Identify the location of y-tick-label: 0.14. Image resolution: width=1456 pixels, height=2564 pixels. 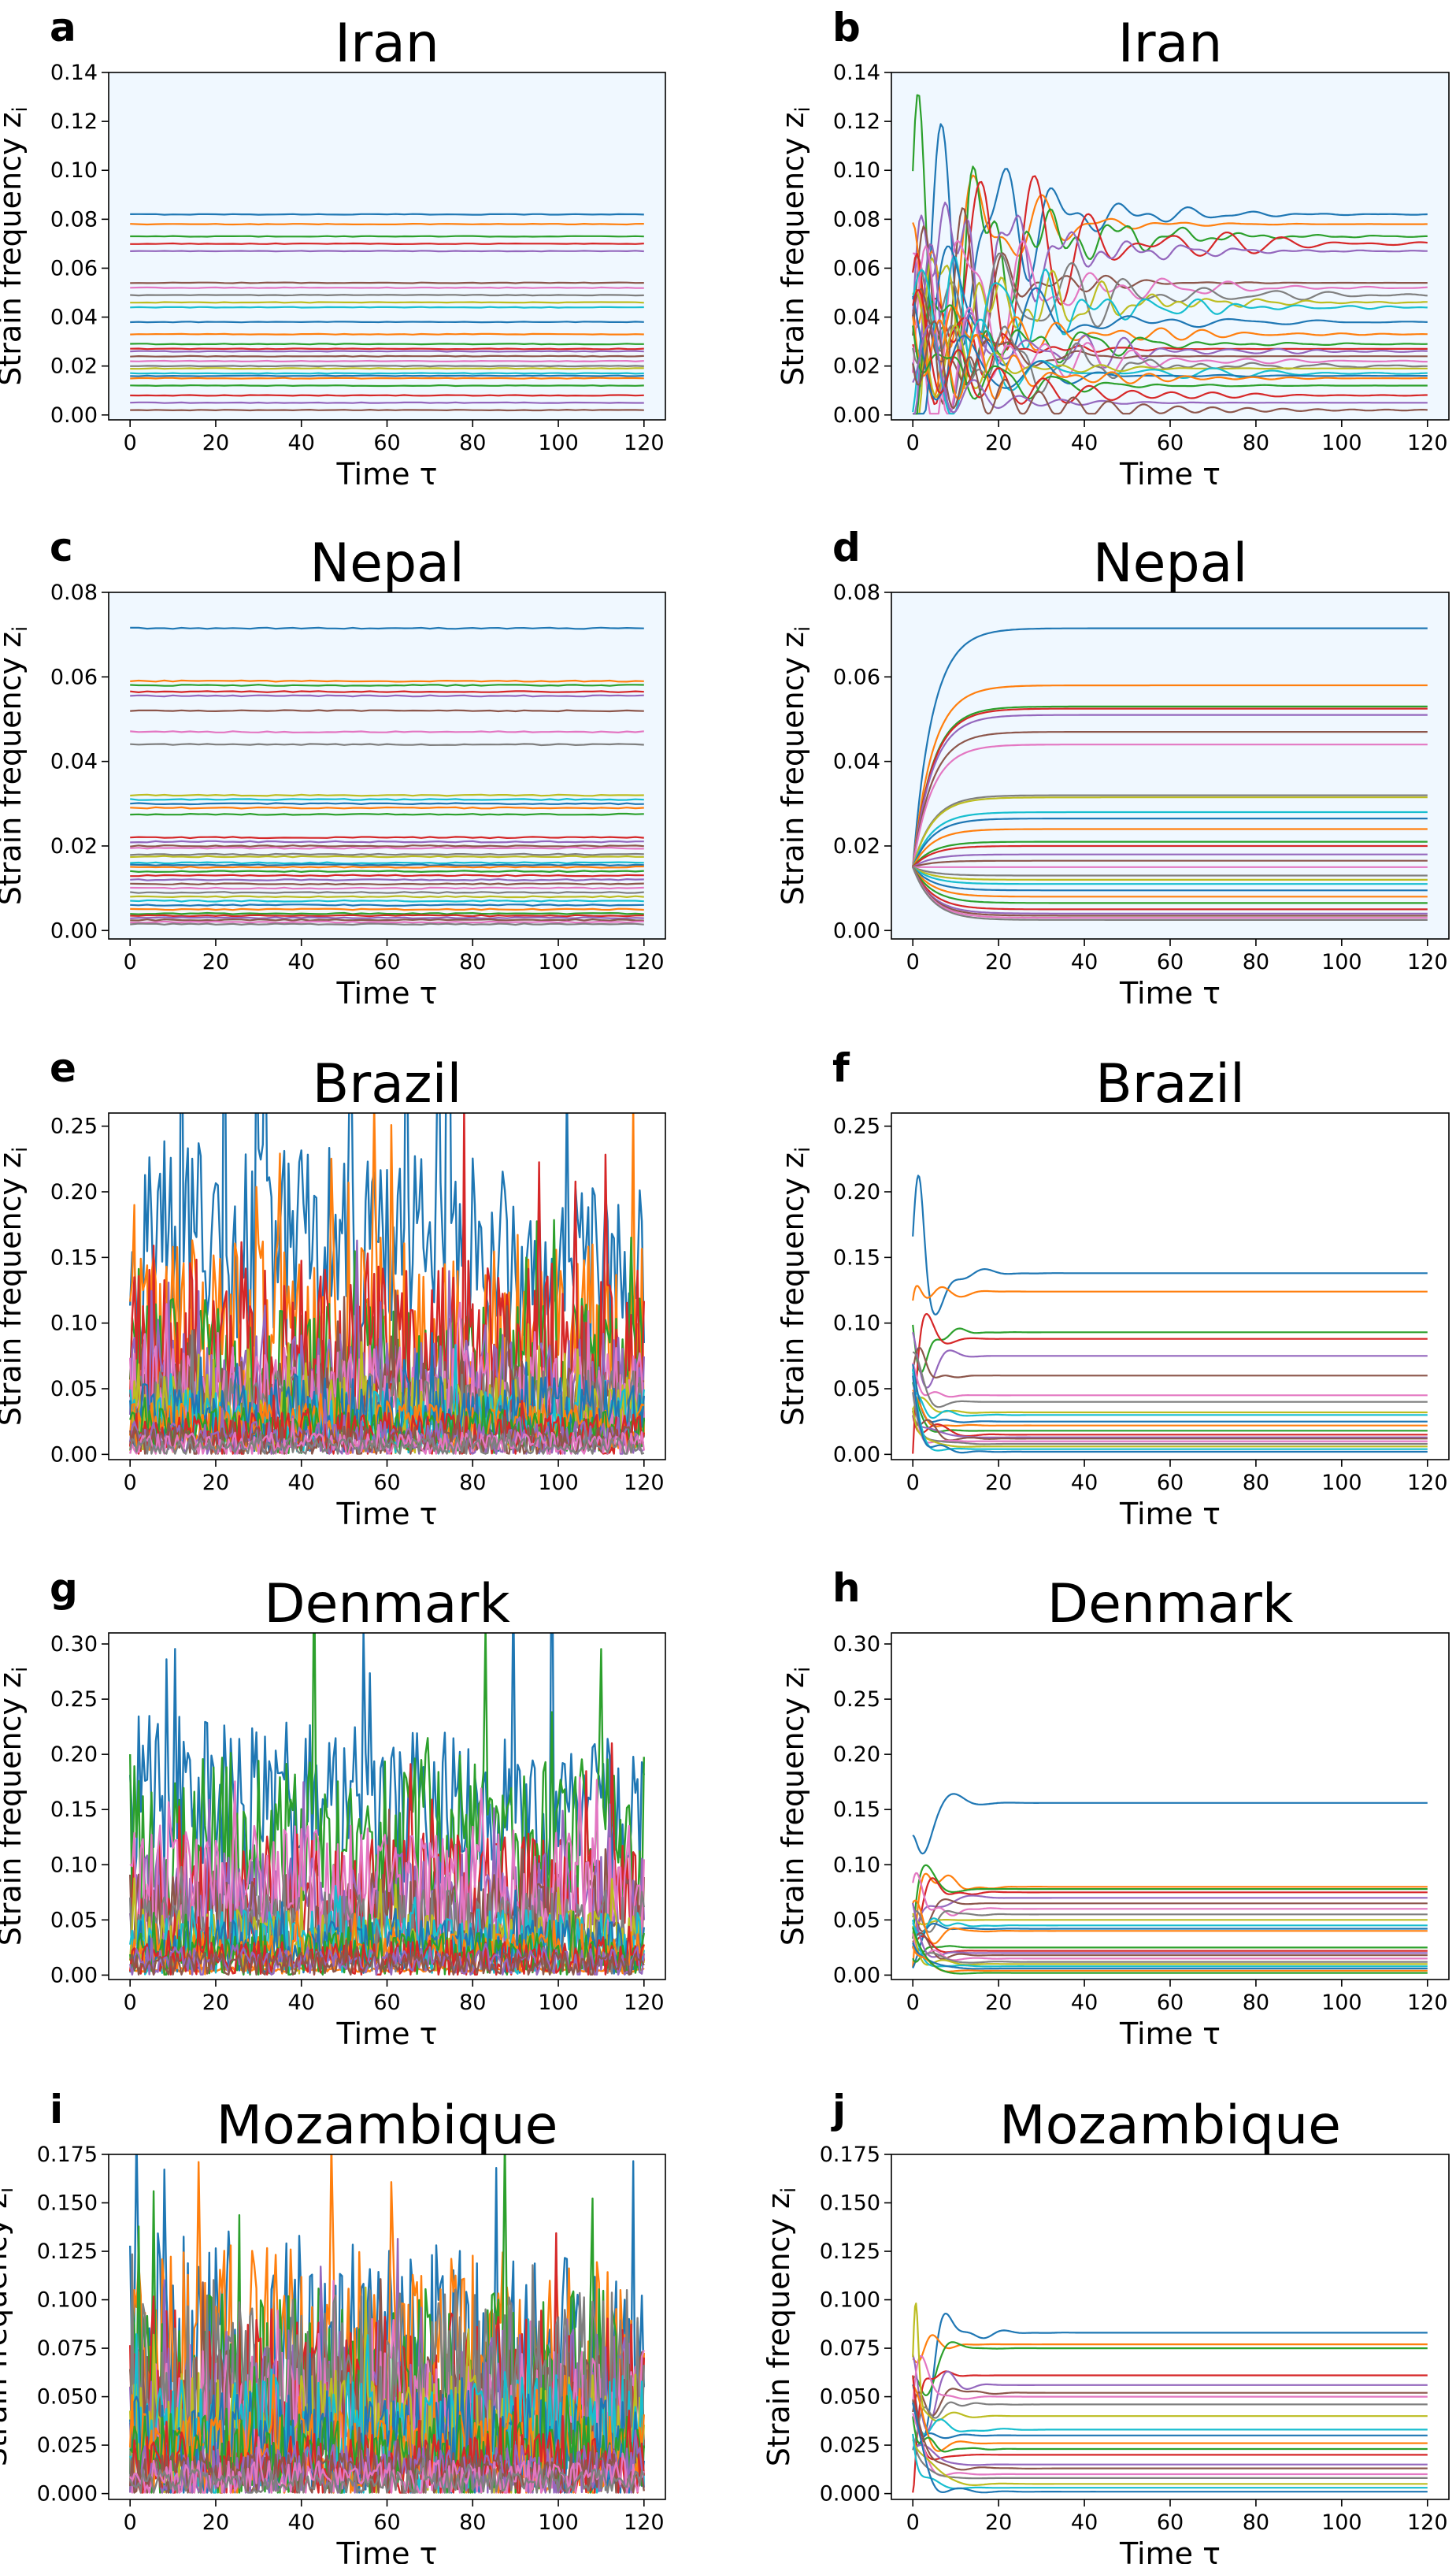
(74, 73).